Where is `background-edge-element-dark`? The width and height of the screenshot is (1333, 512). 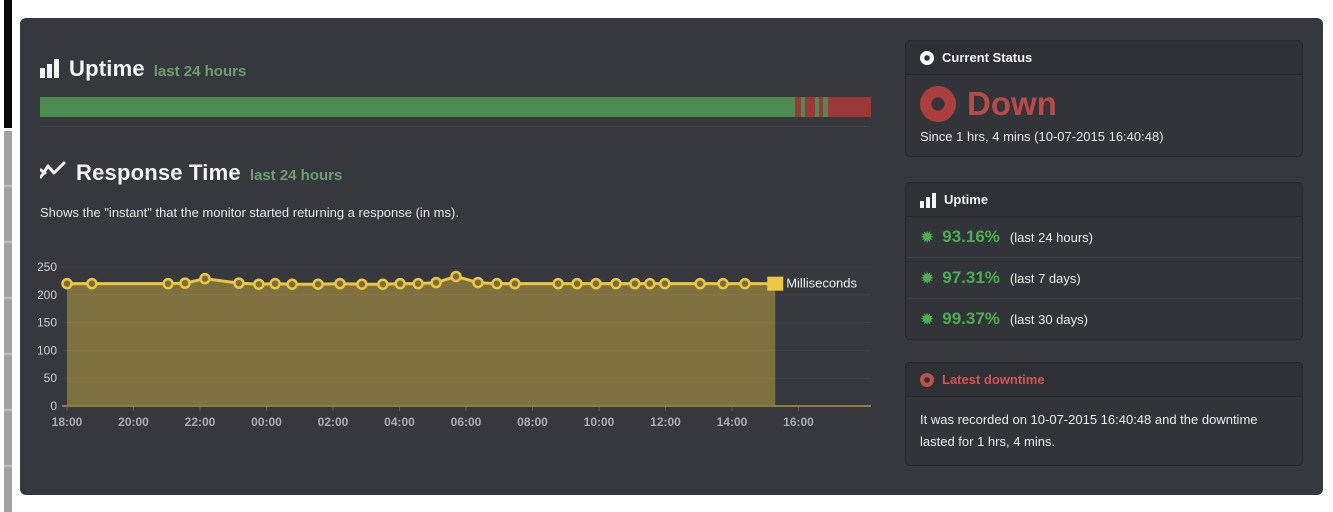 background-edge-element-dark is located at coordinates (8, 64).